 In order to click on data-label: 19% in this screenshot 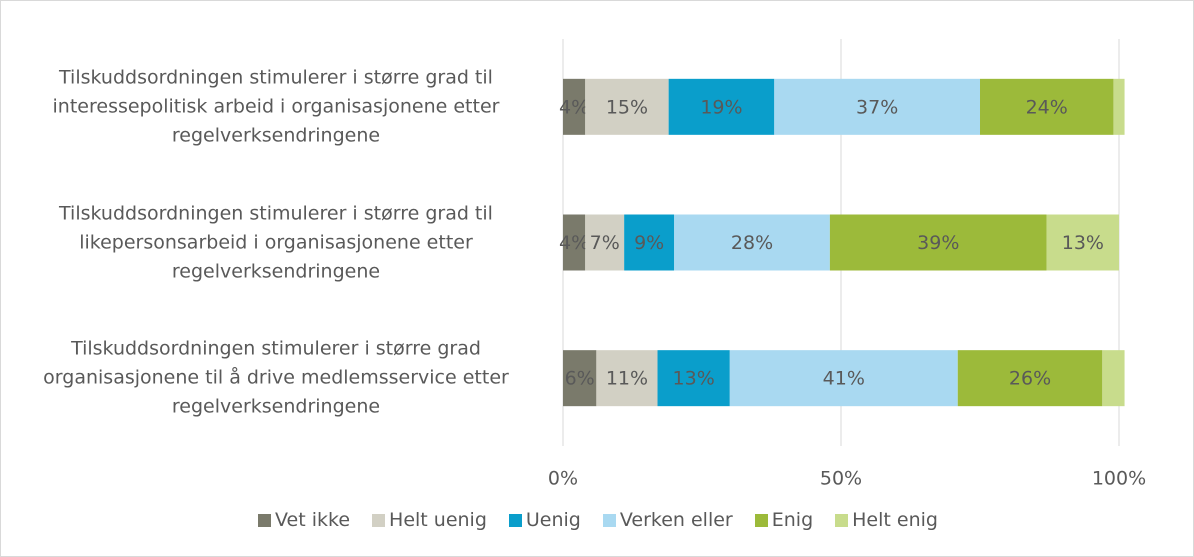, I will do `click(721, 107)`.